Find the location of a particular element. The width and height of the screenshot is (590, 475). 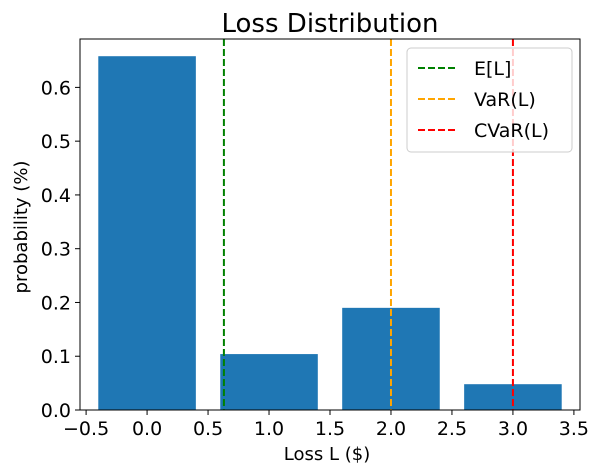

y-tick-label: 0.3 is located at coordinates (56, 250).